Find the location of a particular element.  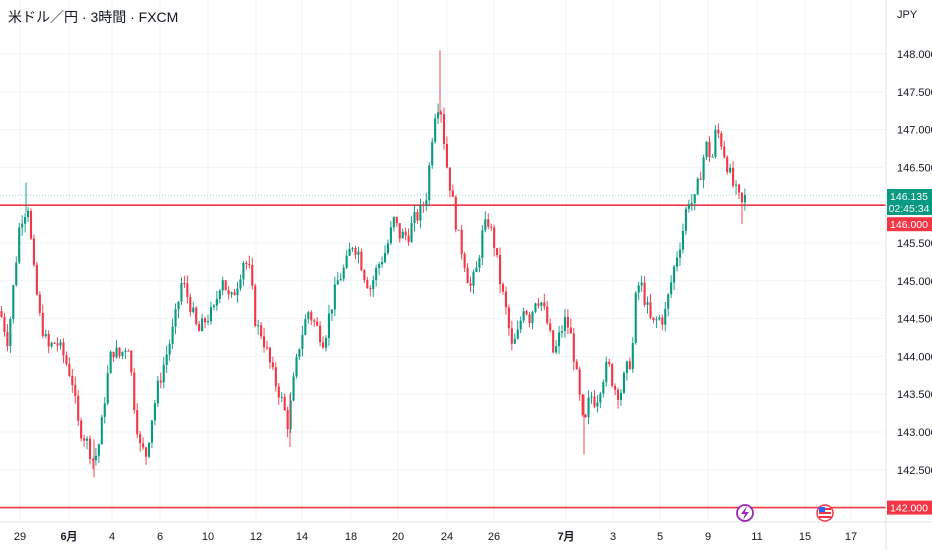

price-tick-label: 147.500 is located at coordinates (914, 93).